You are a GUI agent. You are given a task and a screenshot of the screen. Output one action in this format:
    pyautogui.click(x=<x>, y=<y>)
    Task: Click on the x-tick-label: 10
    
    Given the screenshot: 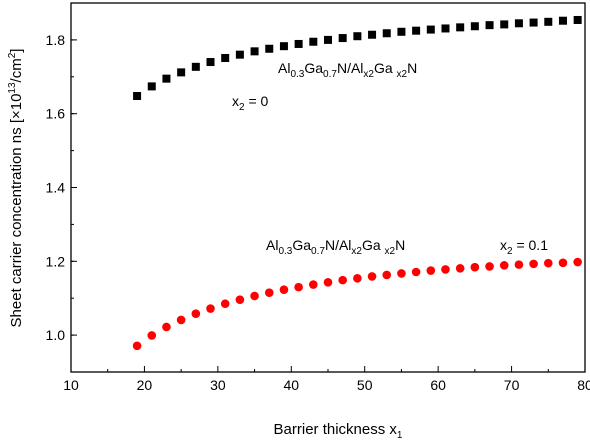 What is the action you would take?
    pyautogui.click(x=71, y=385)
    